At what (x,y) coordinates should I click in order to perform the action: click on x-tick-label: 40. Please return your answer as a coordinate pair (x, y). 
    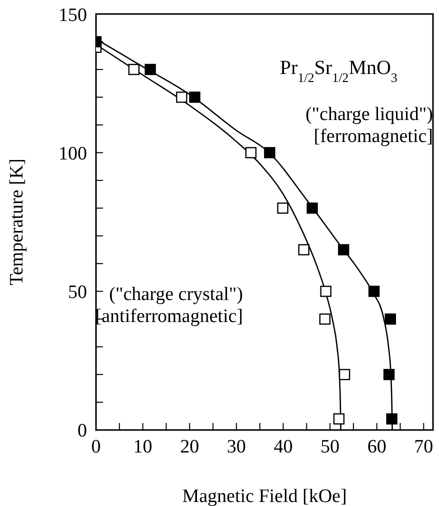
    Looking at the image, I should click on (283, 447).